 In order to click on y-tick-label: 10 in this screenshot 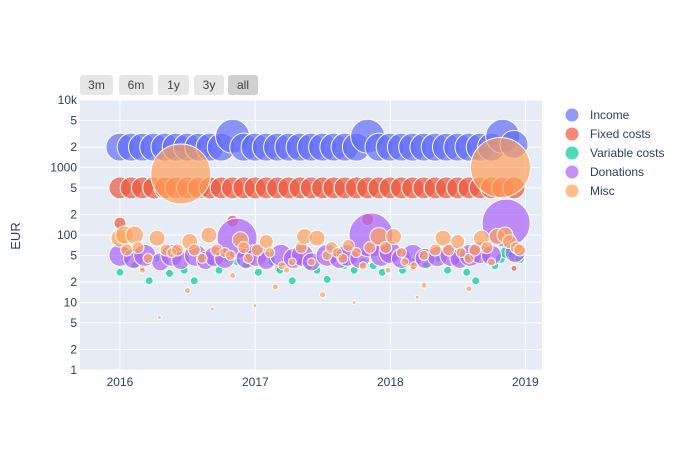, I will do `click(71, 303)`.